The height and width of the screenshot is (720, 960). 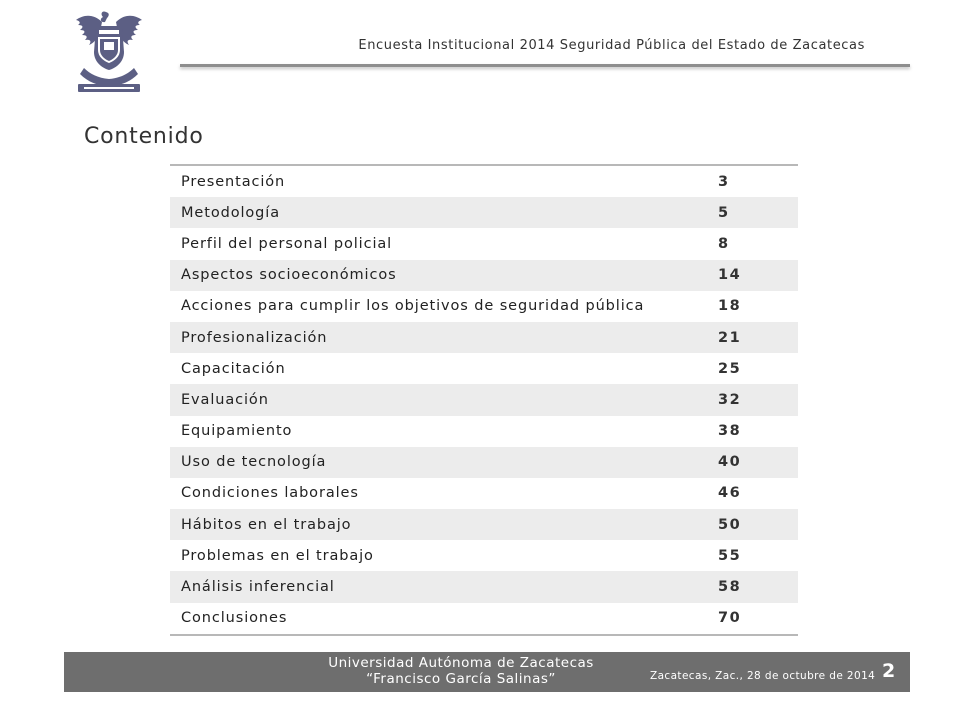 I want to click on toc-page-number: 32, so click(x=730, y=399).